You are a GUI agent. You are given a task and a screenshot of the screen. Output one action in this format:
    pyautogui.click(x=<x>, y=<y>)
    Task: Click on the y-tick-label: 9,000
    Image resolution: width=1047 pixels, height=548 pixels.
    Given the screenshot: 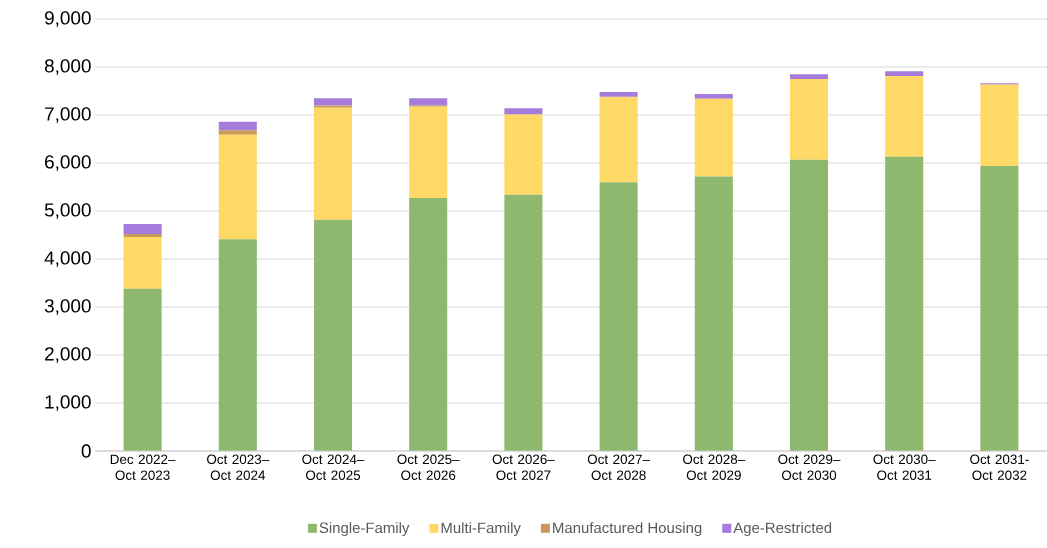 What is the action you would take?
    pyautogui.click(x=68, y=19)
    